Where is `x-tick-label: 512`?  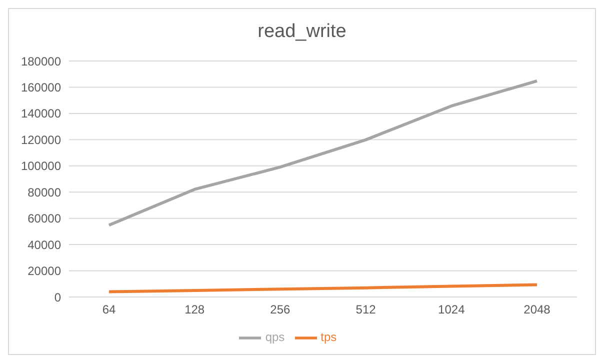 x-tick-label: 512 is located at coordinates (366, 309).